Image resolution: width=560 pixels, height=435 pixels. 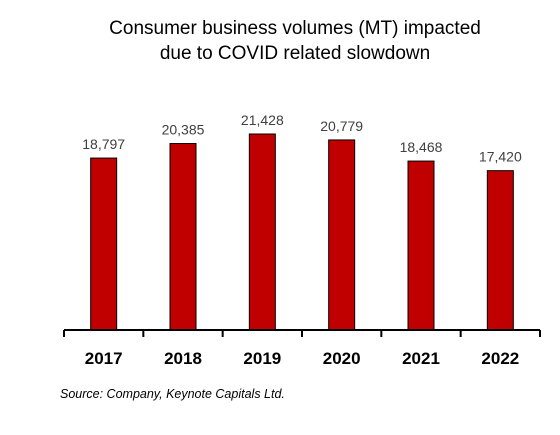 I want to click on bar-2021, so click(x=421, y=245).